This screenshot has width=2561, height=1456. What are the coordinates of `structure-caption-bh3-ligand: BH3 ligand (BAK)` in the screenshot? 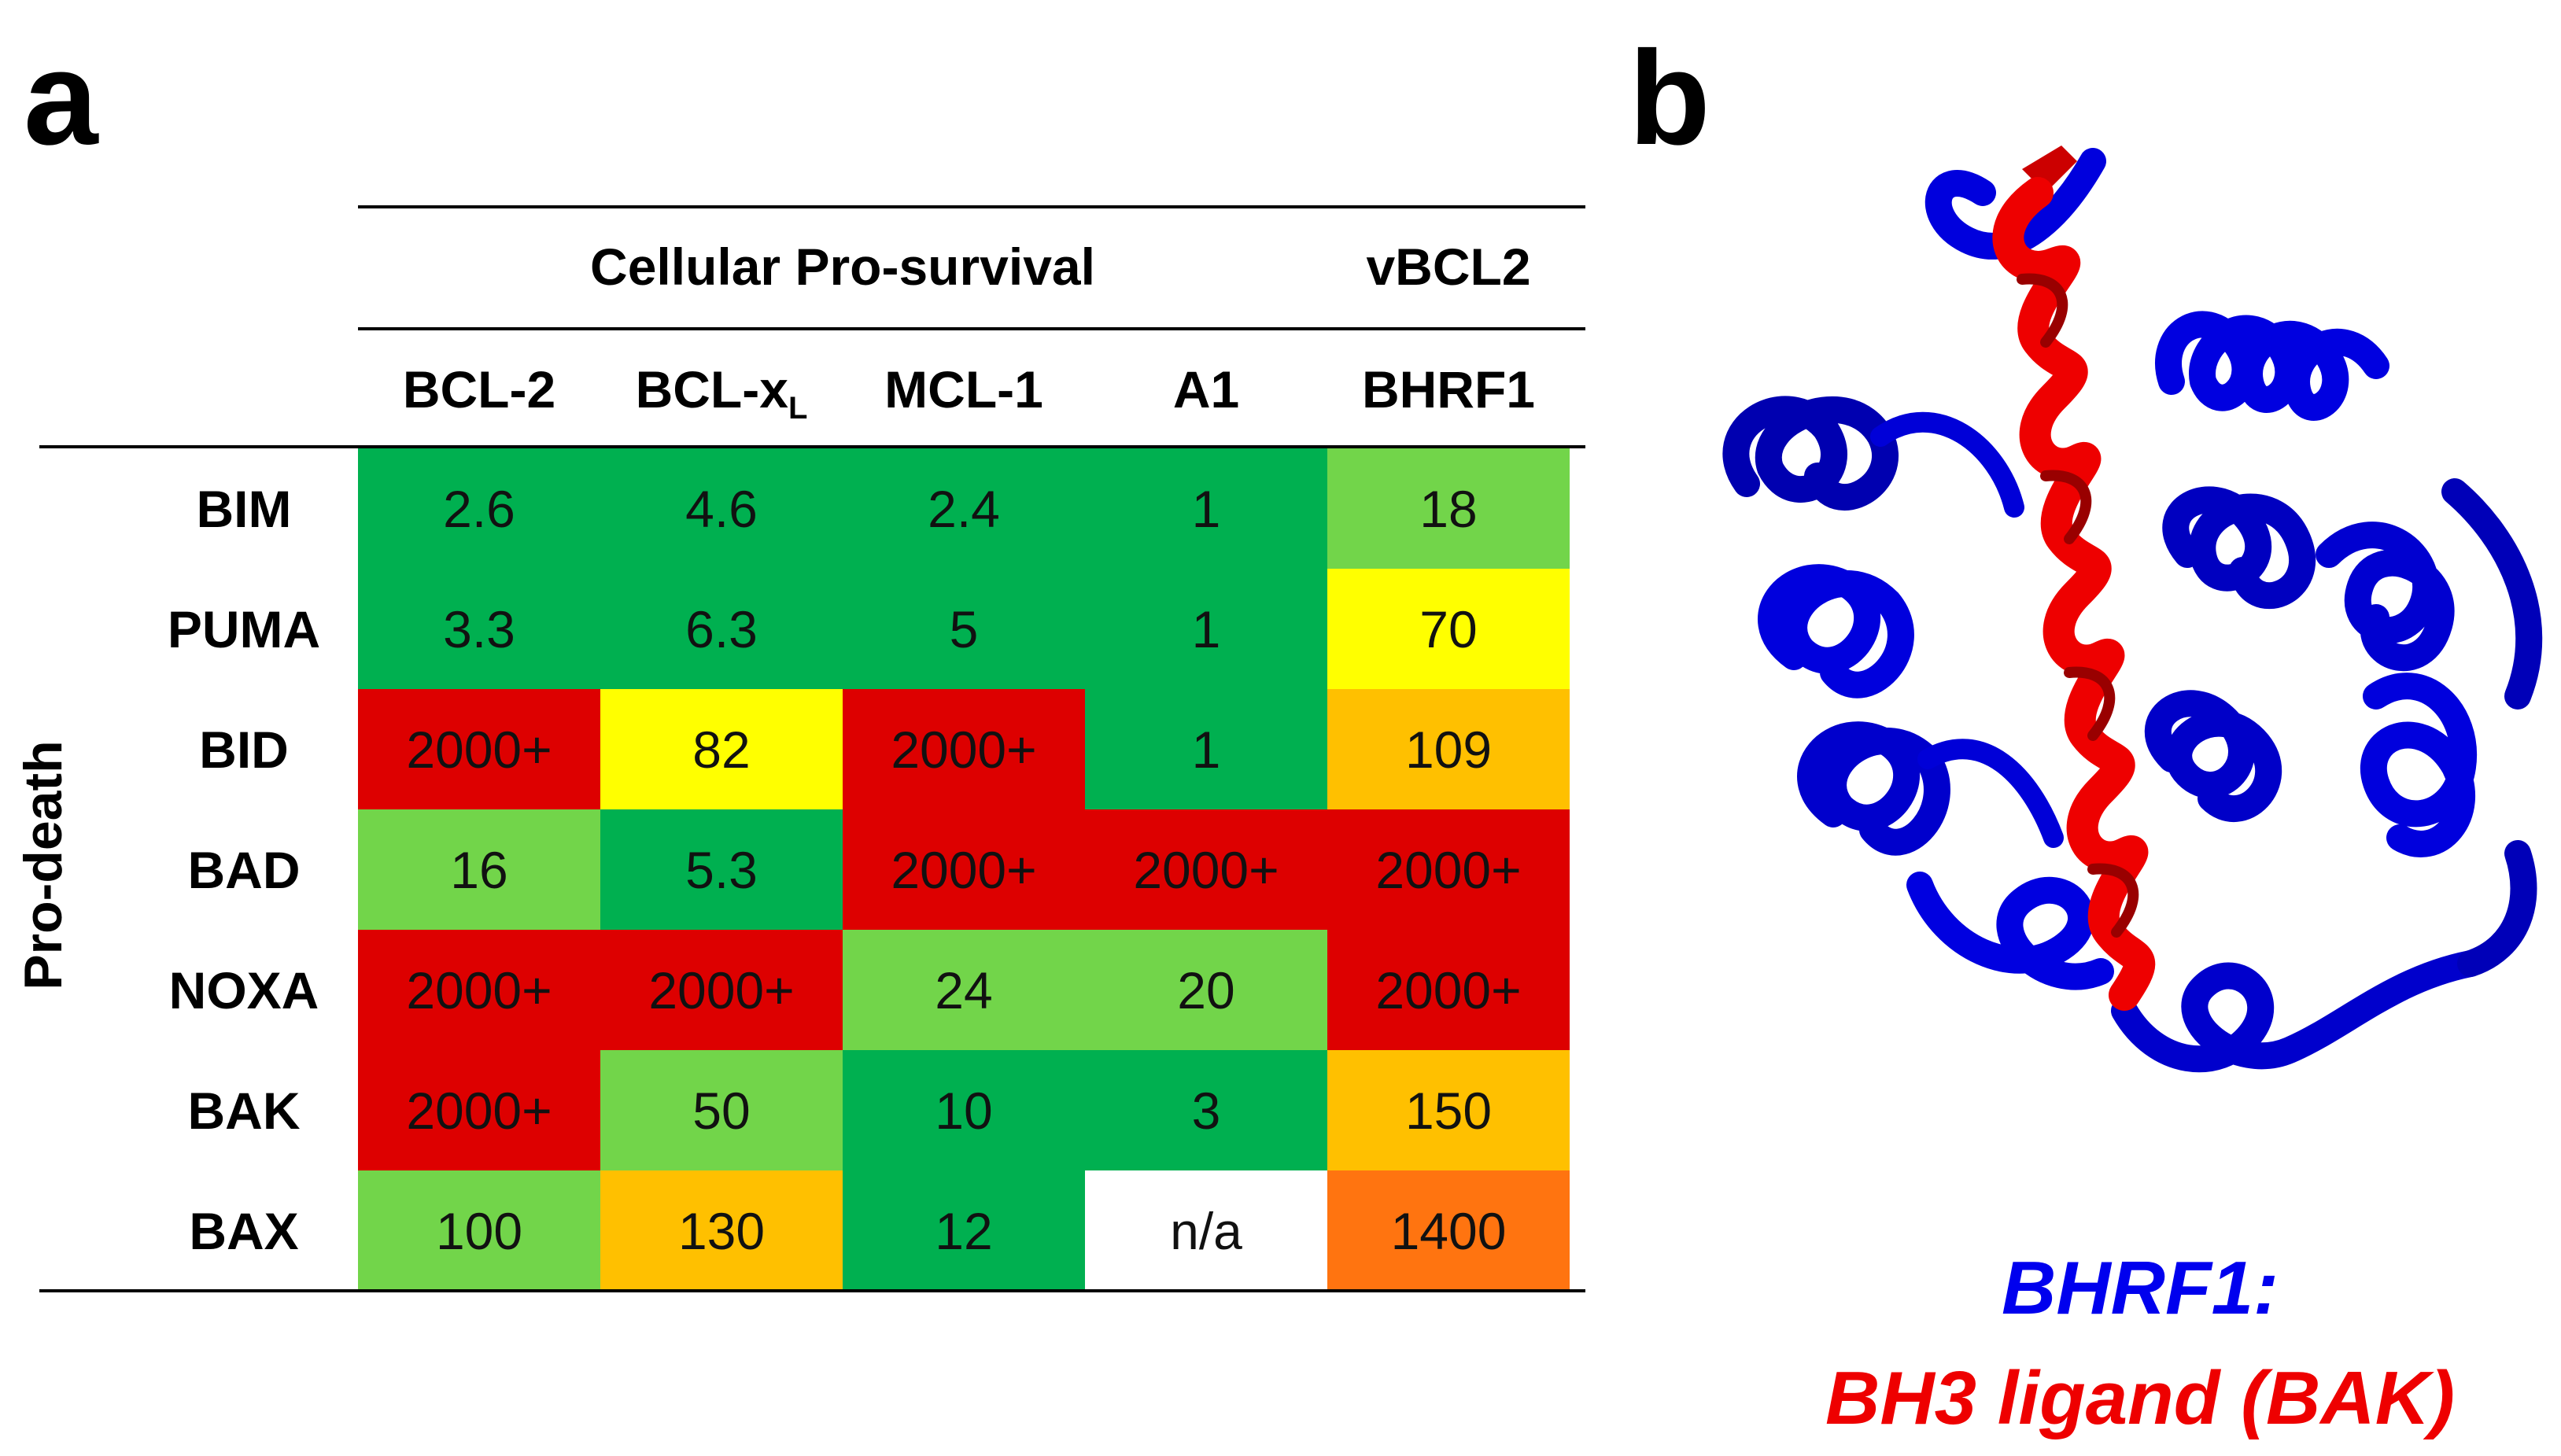 It's located at (2140, 1398).